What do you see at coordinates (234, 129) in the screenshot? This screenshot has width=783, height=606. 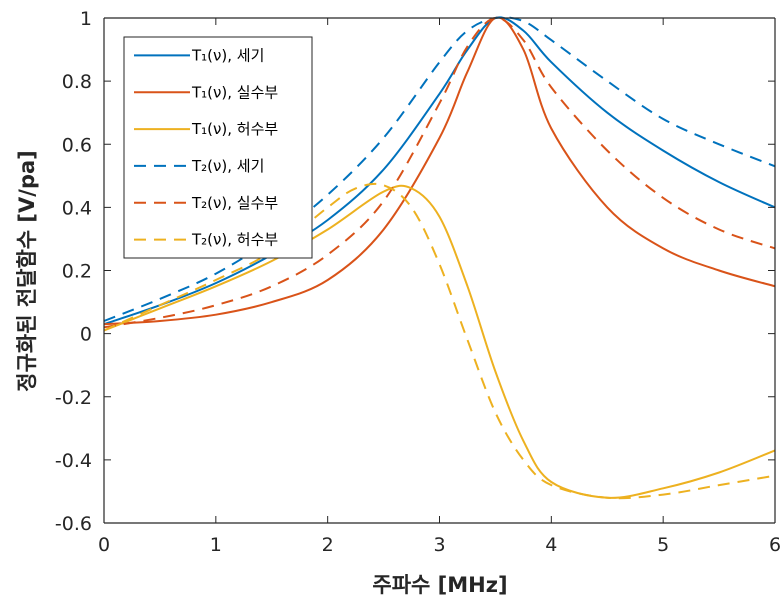 I see `legend-label-t1-imag: T₁(ν), 허수부` at bounding box center [234, 129].